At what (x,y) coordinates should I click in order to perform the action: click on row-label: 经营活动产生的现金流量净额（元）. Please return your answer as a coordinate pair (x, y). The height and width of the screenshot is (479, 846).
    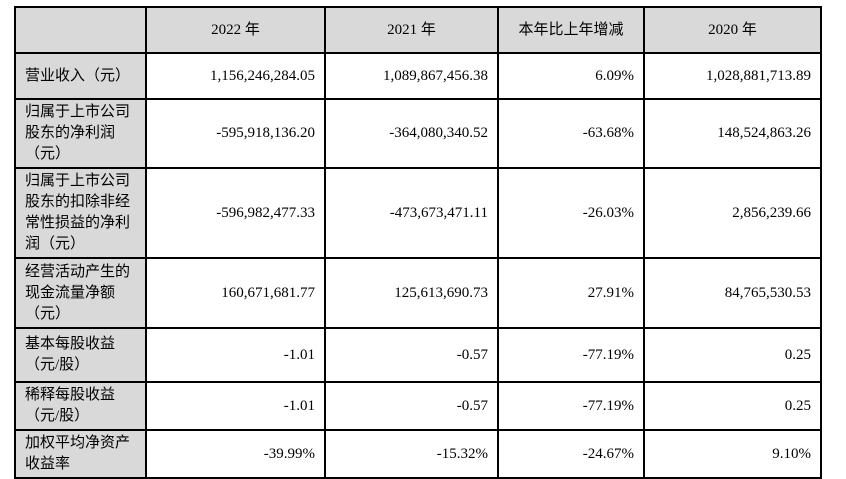
    Looking at the image, I should click on (80, 293).